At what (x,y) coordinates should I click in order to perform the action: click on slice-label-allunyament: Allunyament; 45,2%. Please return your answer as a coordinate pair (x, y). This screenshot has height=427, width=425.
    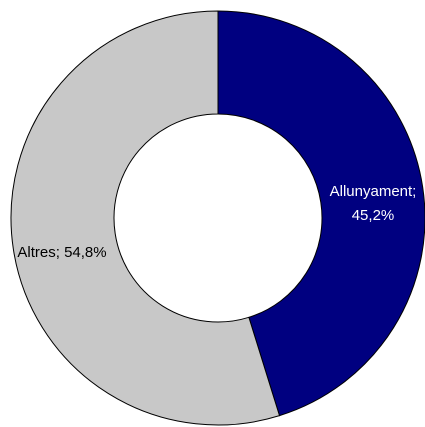
    Looking at the image, I should click on (373, 203).